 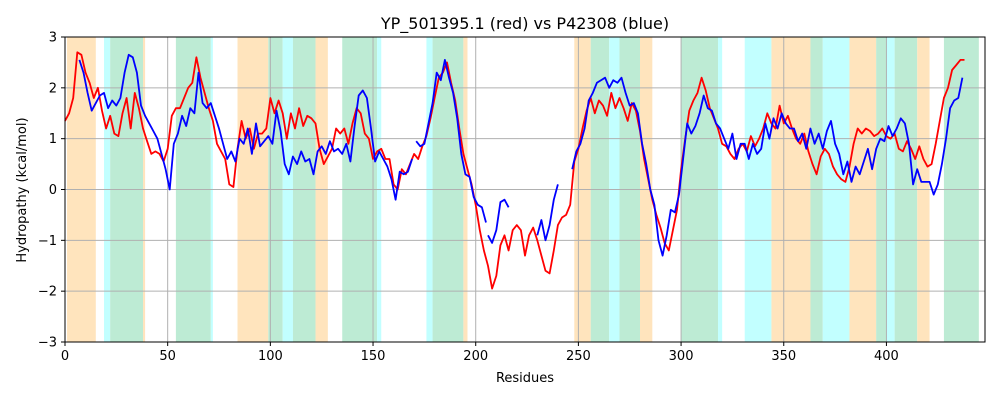 I want to click on y-tick-label: −2, so click(x=47, y=292).